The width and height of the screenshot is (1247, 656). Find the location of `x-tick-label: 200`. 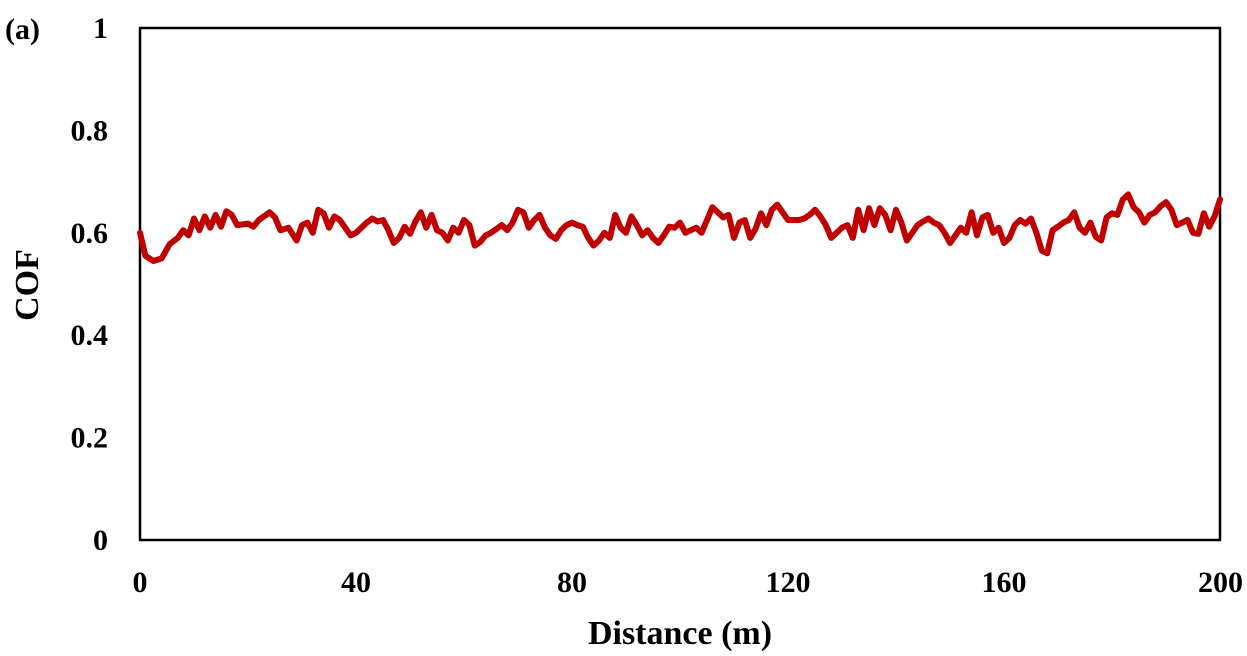

x-tick-label: 200 is located at coordinates (1220, 582).